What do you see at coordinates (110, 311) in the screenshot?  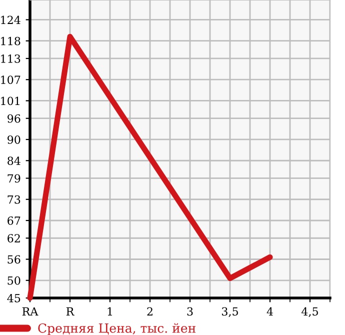 I see `x-tick-label: 1` at bounding box center [110, 311].